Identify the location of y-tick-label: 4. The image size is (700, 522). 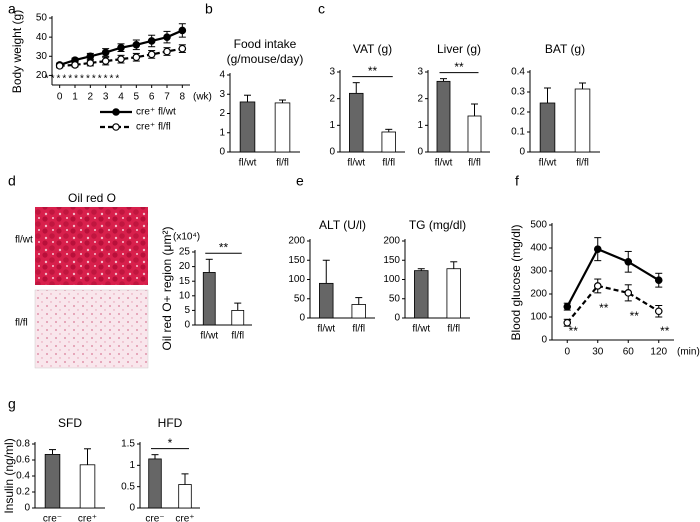
(222, 75).